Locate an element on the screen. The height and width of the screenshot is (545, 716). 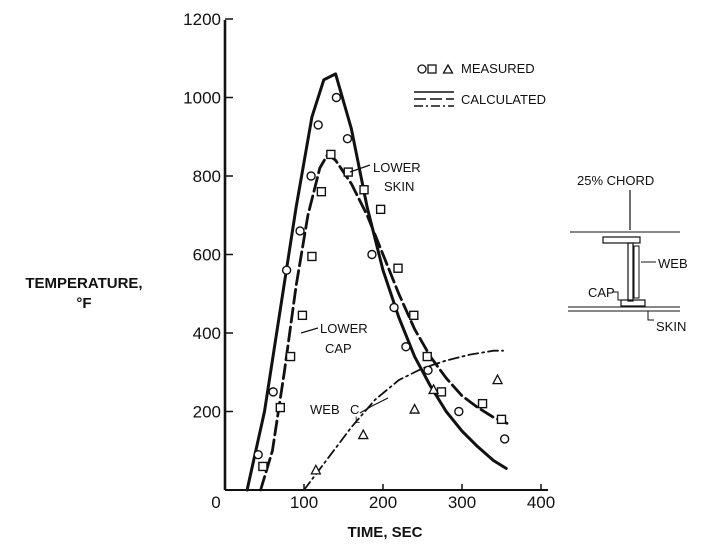
y-axis-title-line1: TEMPERATURE, is located at coordinates (83, 283).